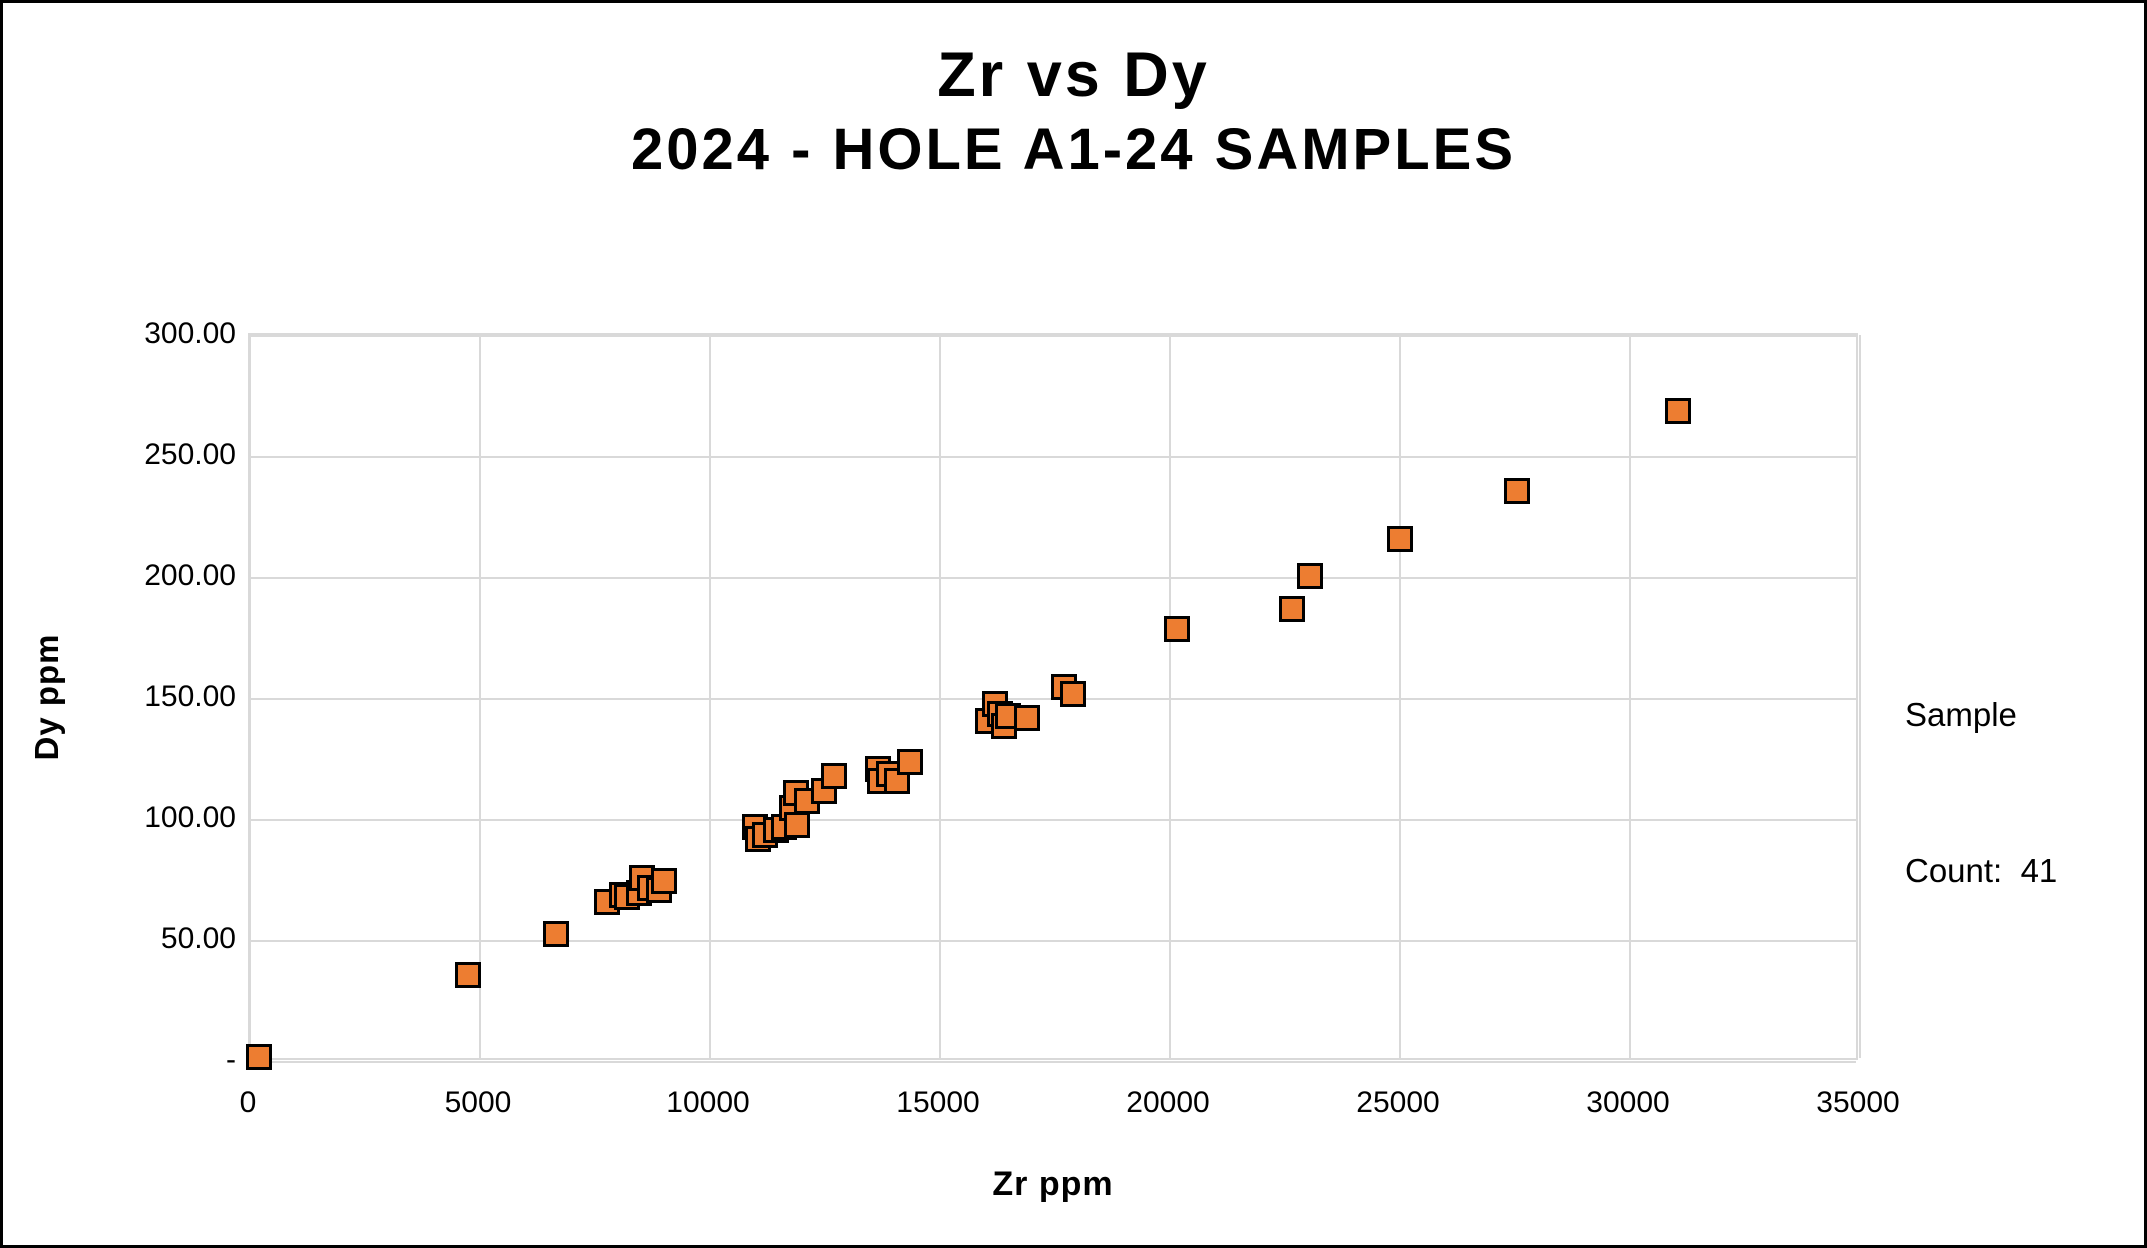 This screenshot has height=1248, width=2147. I want to click on y-tick-label: 150.00, so click(190, 696).